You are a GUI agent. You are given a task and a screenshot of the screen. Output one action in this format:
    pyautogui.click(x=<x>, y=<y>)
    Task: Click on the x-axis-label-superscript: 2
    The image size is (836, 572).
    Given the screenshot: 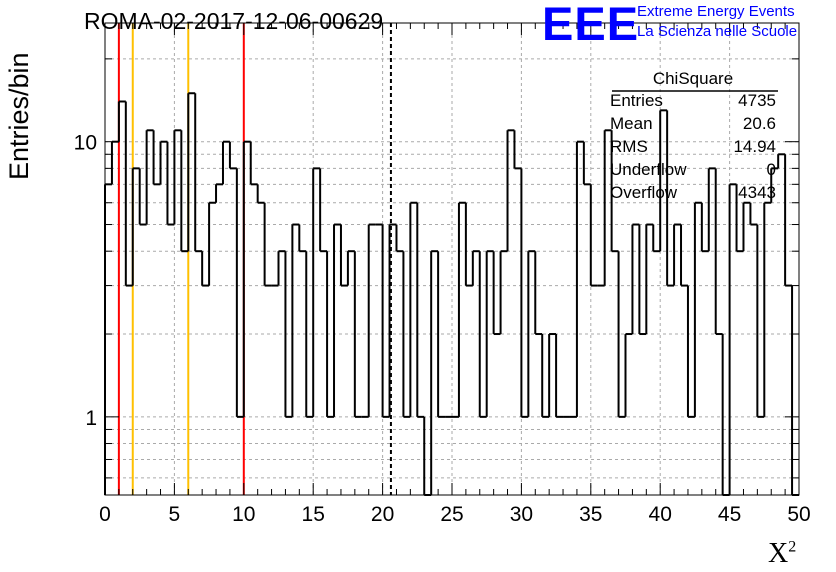 What is the action you would take?
    pyautogui.click(x=792, y=547)
    